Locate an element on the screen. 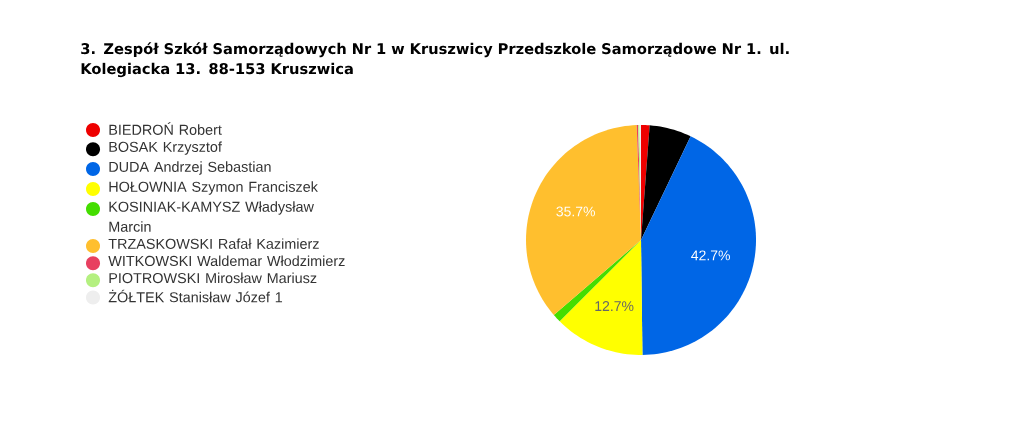  legend-label: WITKOWSKI Waldemar Włodzimierz is located at coordinates (226, 261).